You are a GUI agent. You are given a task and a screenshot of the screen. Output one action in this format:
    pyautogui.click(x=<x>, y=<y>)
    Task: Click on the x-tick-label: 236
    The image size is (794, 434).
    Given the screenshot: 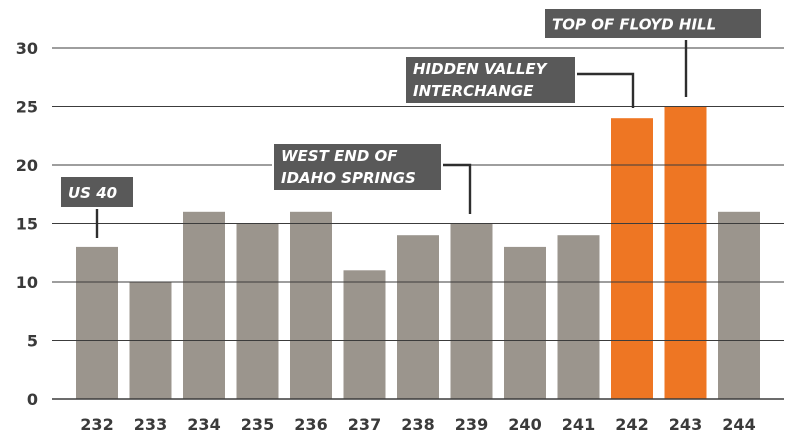 What is the action you would take?
    pyautogui.click(x=310, y=424)
    